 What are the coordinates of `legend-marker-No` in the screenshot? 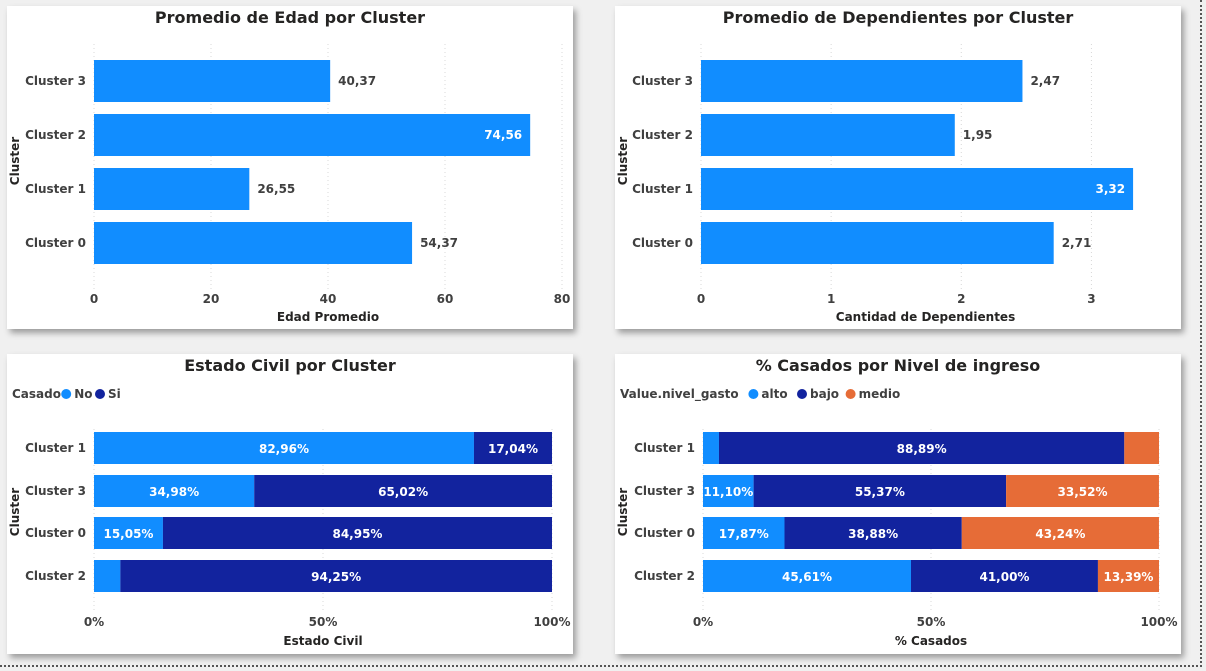 It's located at (66, 394).